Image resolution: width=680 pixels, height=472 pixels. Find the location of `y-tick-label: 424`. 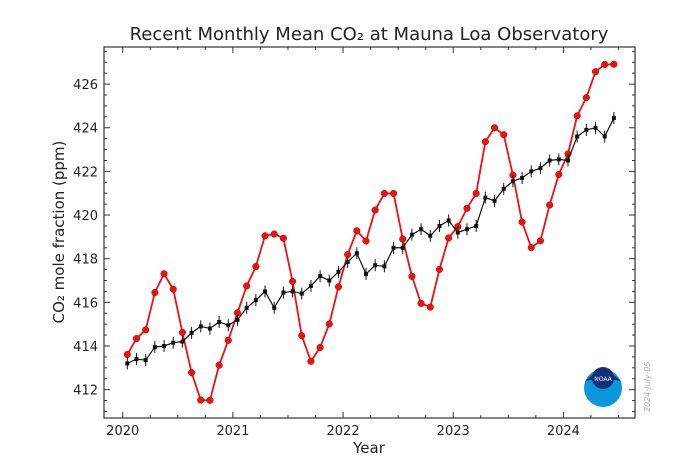

y-tick-label: 424 is located at coordinates (85, 129).